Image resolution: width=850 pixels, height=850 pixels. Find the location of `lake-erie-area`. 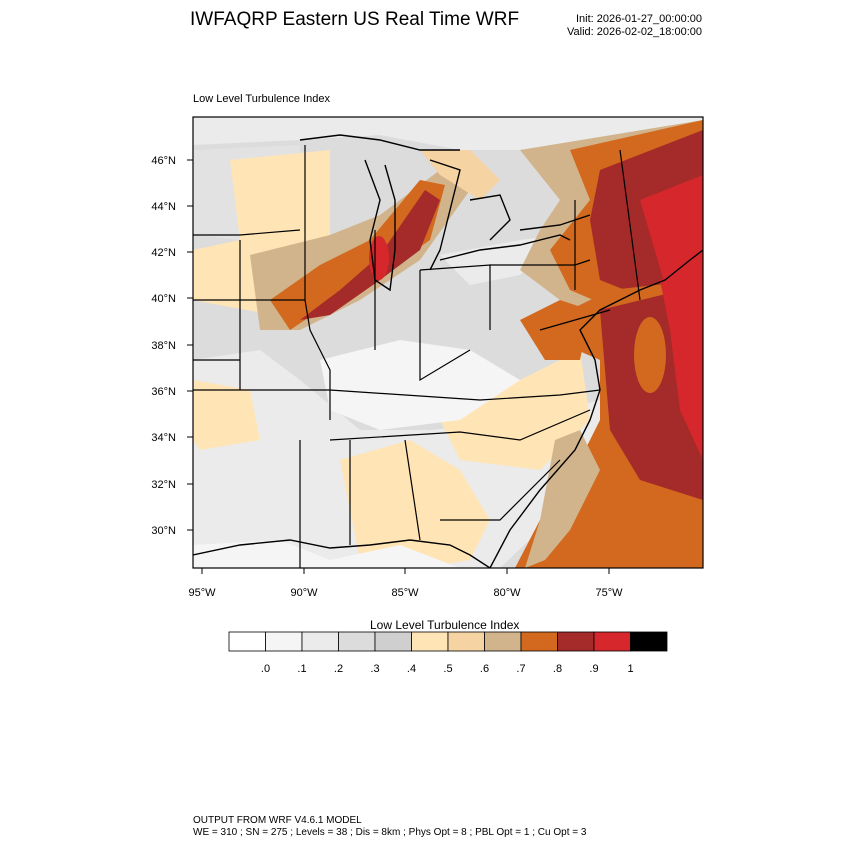

lake-erie-area is located at coordinates (500, 260).